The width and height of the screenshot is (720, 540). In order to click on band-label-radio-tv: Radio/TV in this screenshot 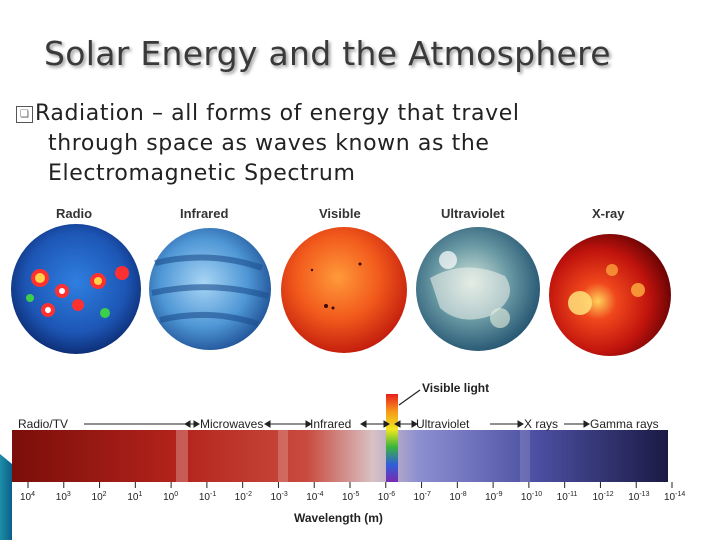, I will do `click(43, 424)`.